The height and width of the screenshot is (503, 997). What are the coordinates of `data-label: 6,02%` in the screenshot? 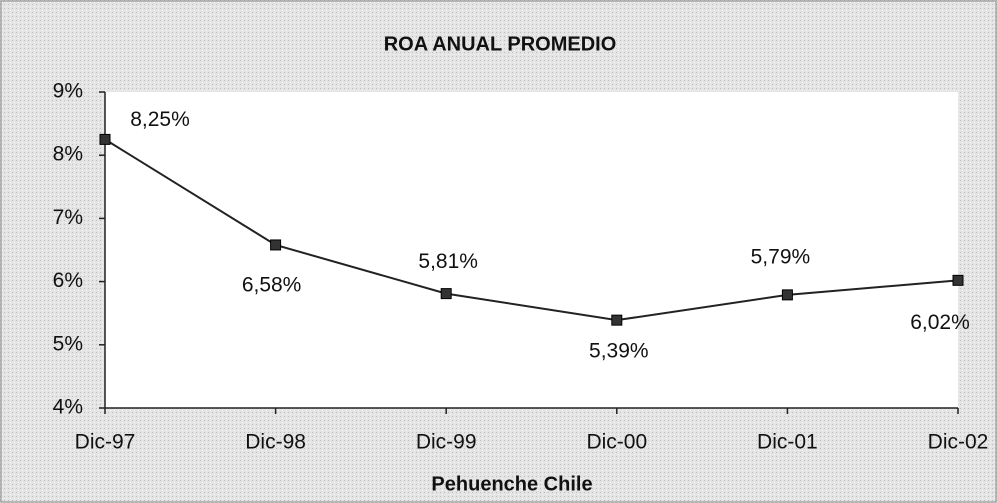 It's located at (940, 322).